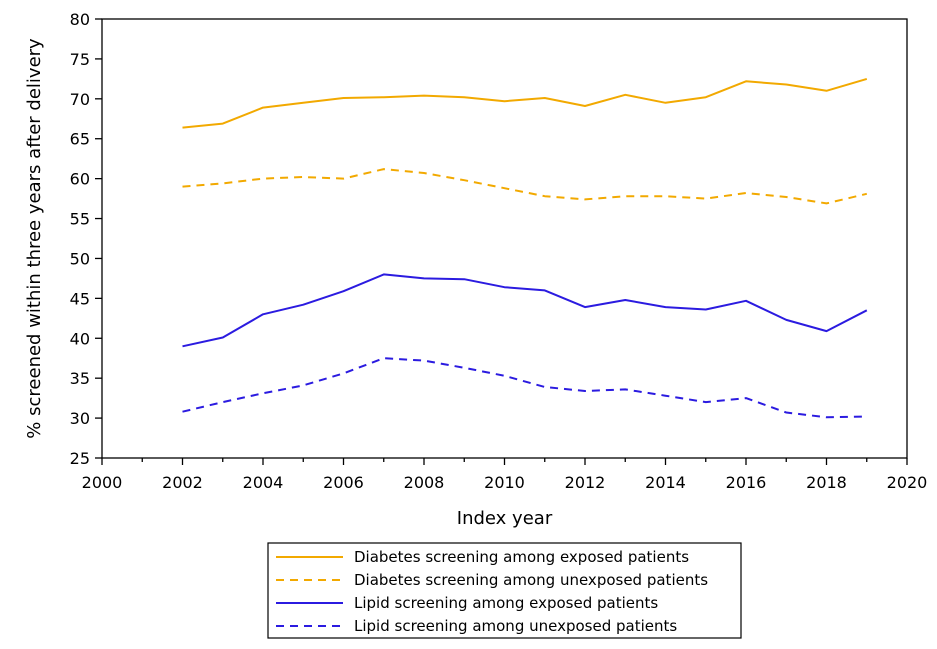  What do you see at coordinates (80, 59) in the screenshot?
I see `y-tick-label: 75` at bounding box center [80, 59].